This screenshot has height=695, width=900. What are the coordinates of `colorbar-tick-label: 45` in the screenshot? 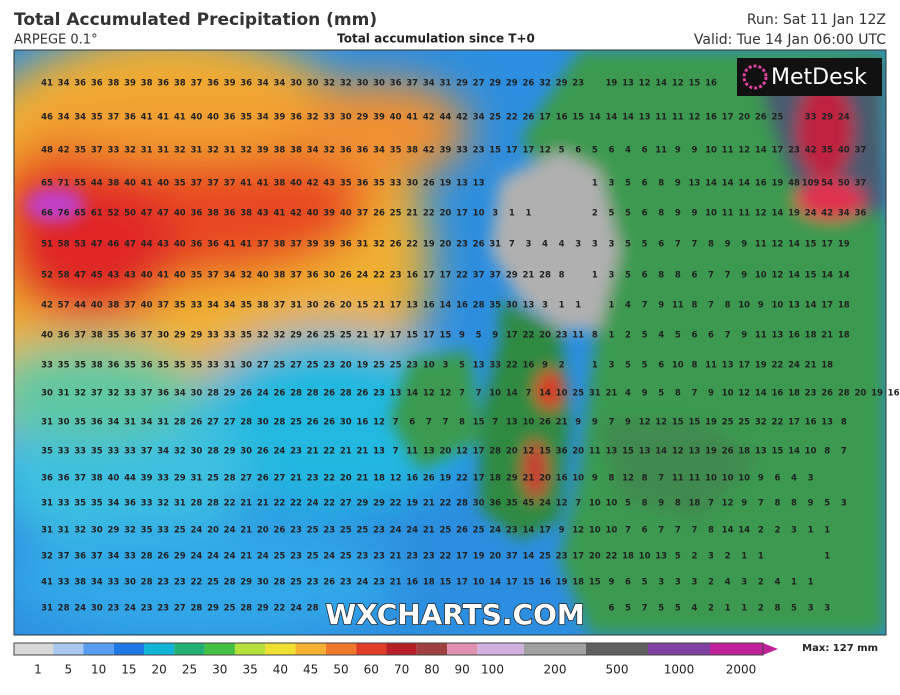 It's located at (310, 670).